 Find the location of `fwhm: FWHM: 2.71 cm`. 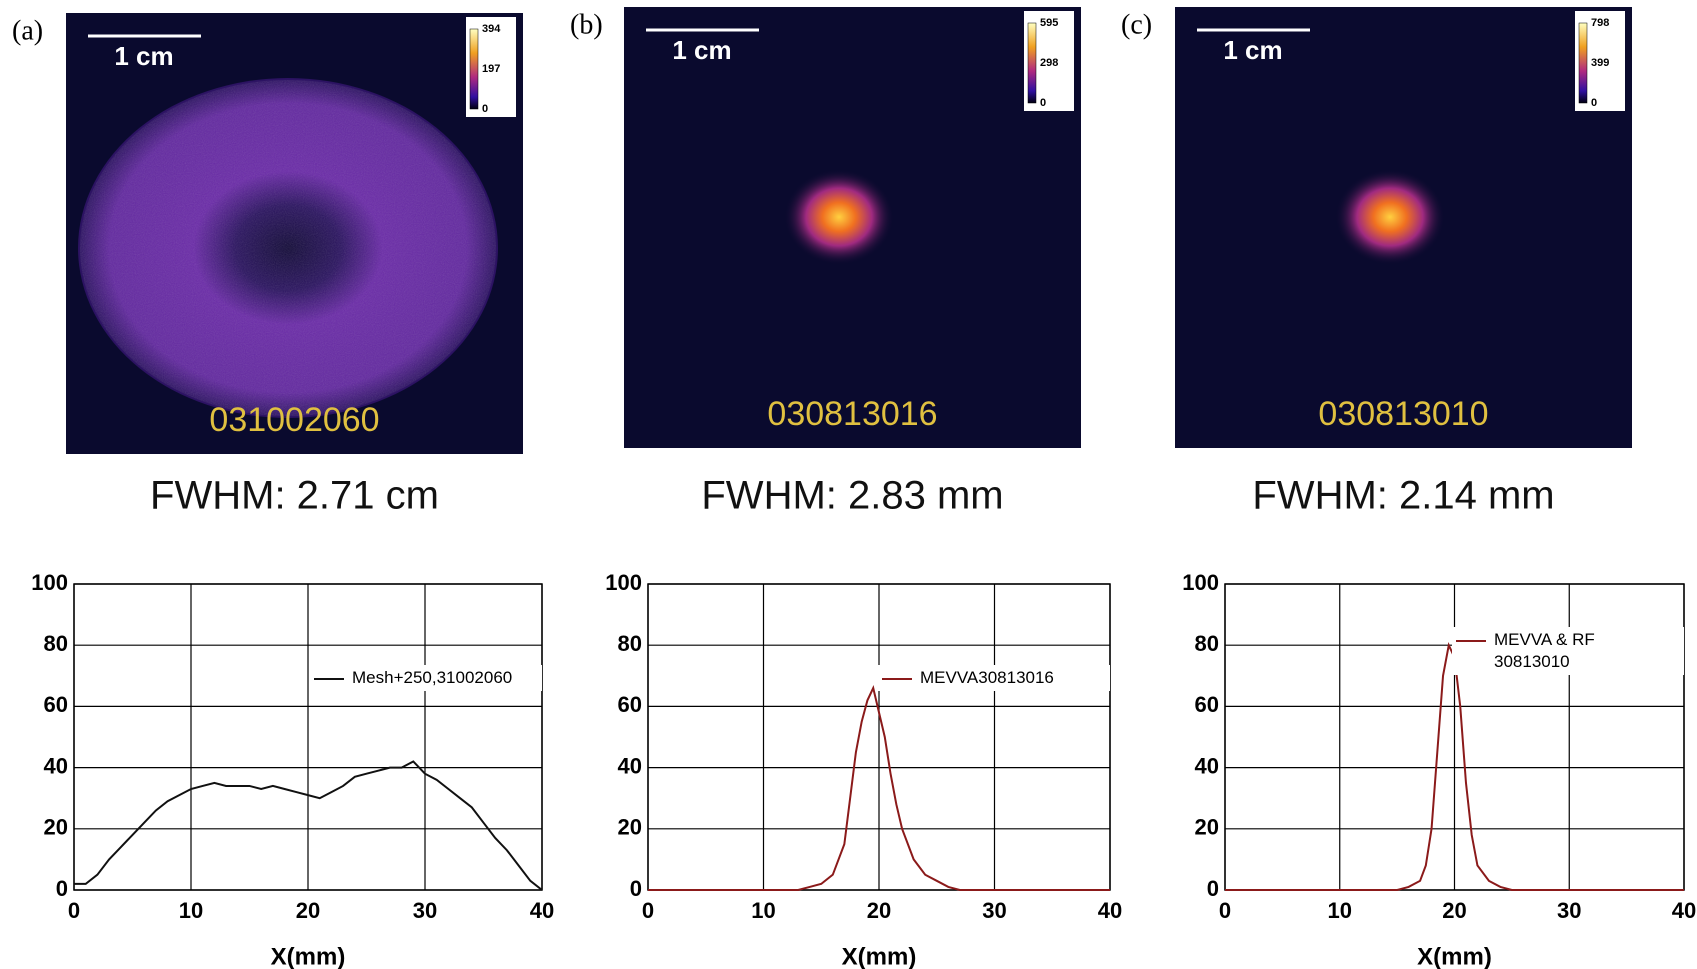

fwhm: FWHM: 2.71 cm is located at coordinates (294, 496).